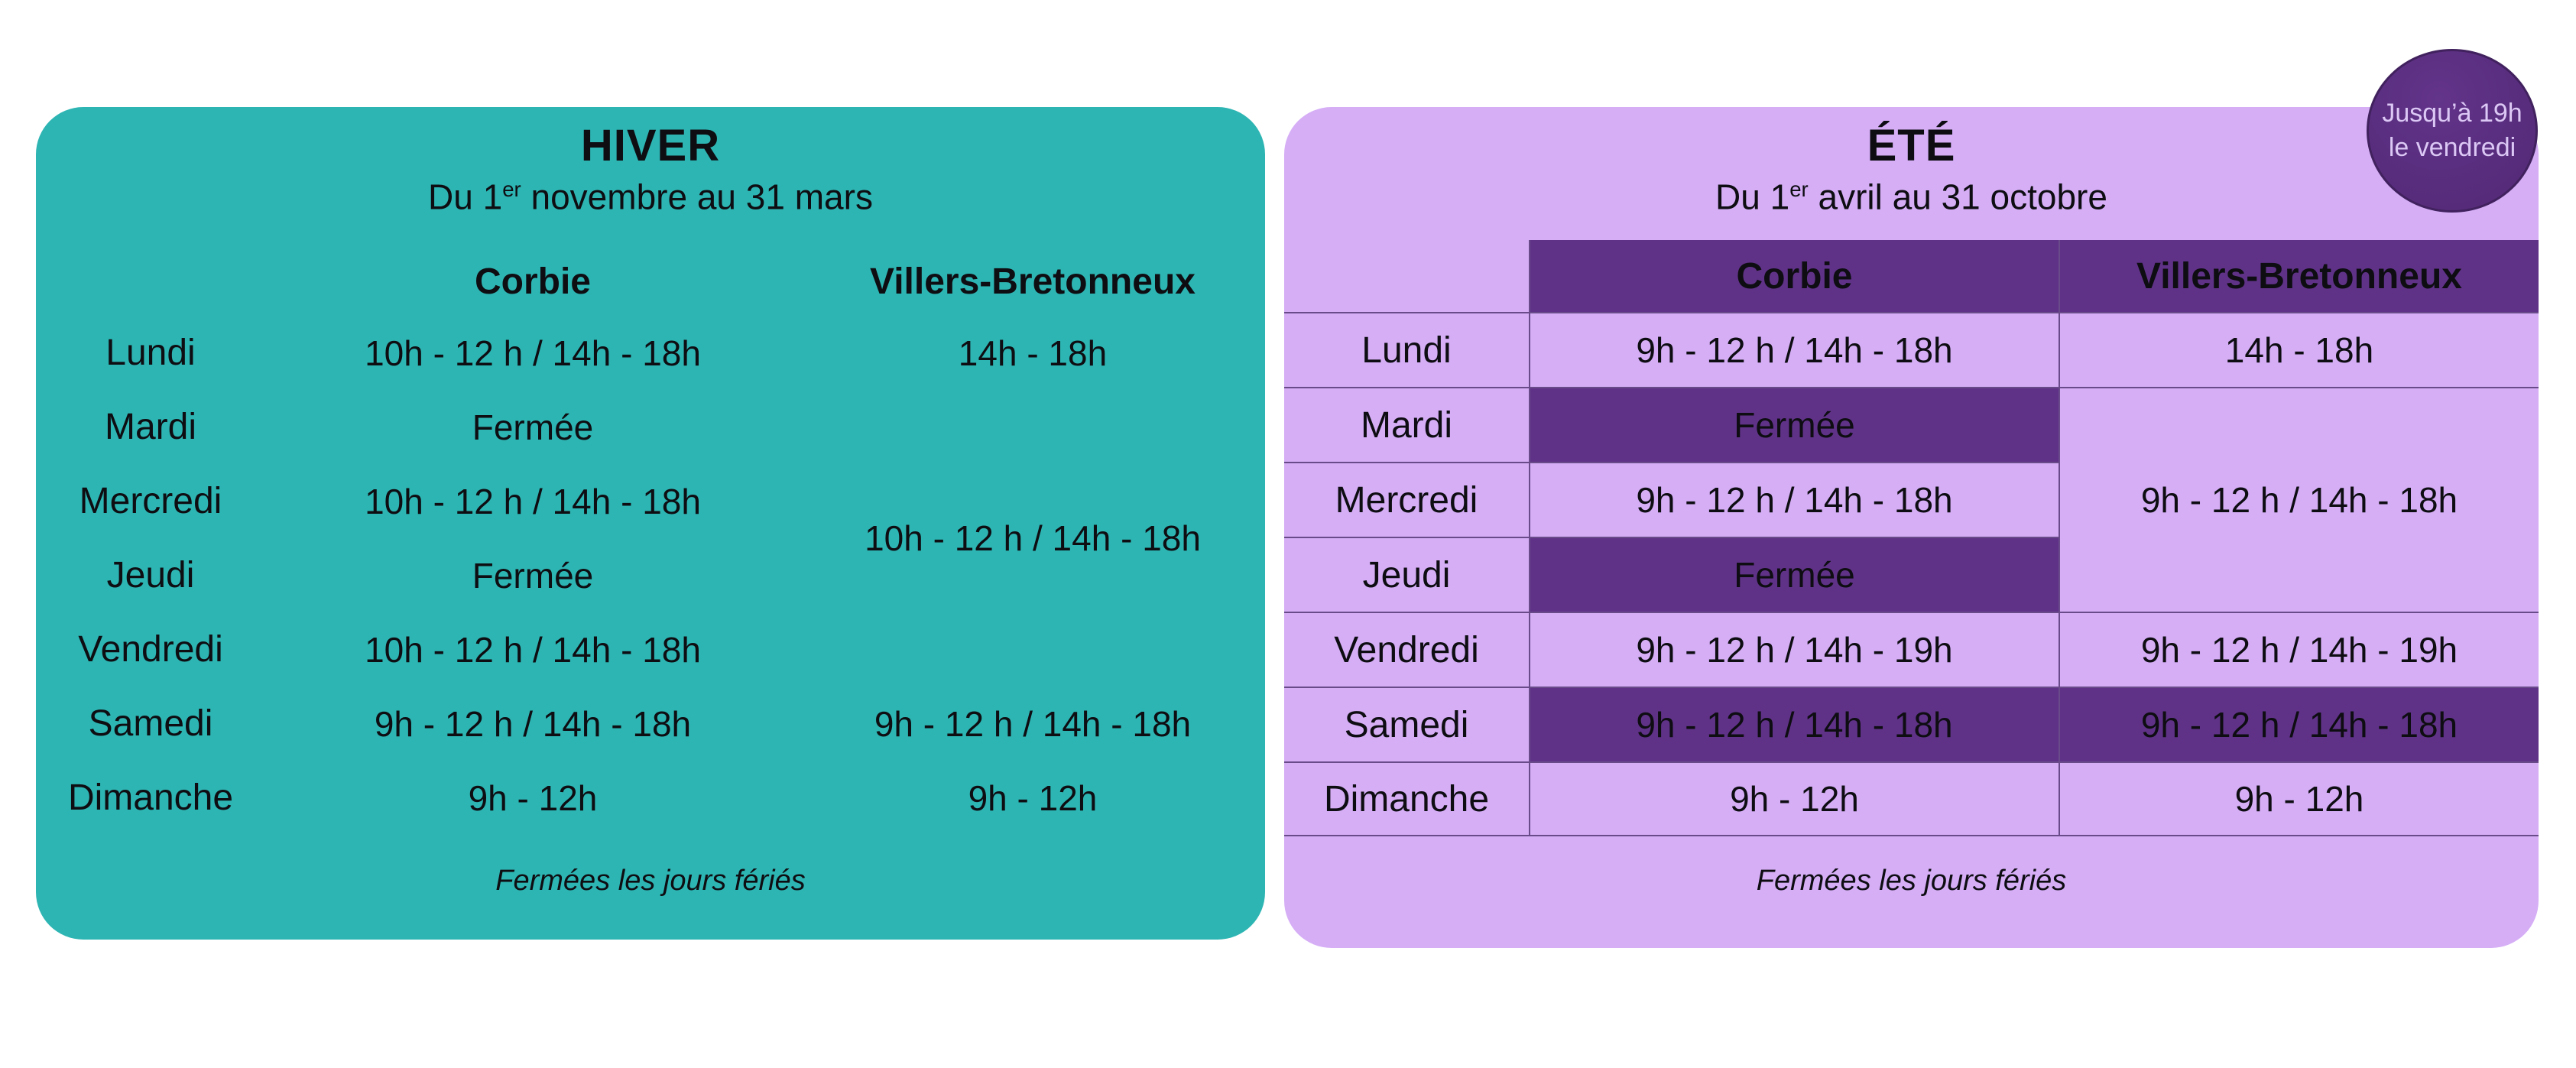 This screenshot has height=1068, width=2576. I want to click on winter-footer-note: Fermées les jours fériés, so click(650, 881).